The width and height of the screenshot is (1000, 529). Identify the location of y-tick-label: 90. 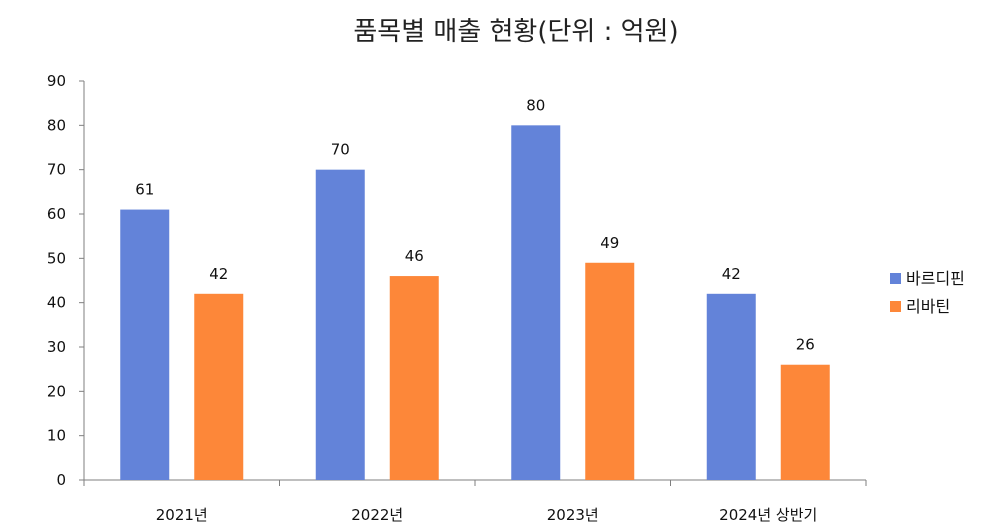
(56, 81).